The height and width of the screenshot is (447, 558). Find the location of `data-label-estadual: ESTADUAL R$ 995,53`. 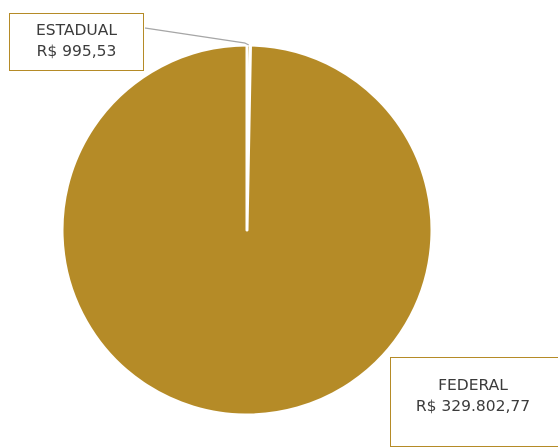

data-label-estadual: ESTADUAL R$ 995,53 is located at coordinates (76, 42).